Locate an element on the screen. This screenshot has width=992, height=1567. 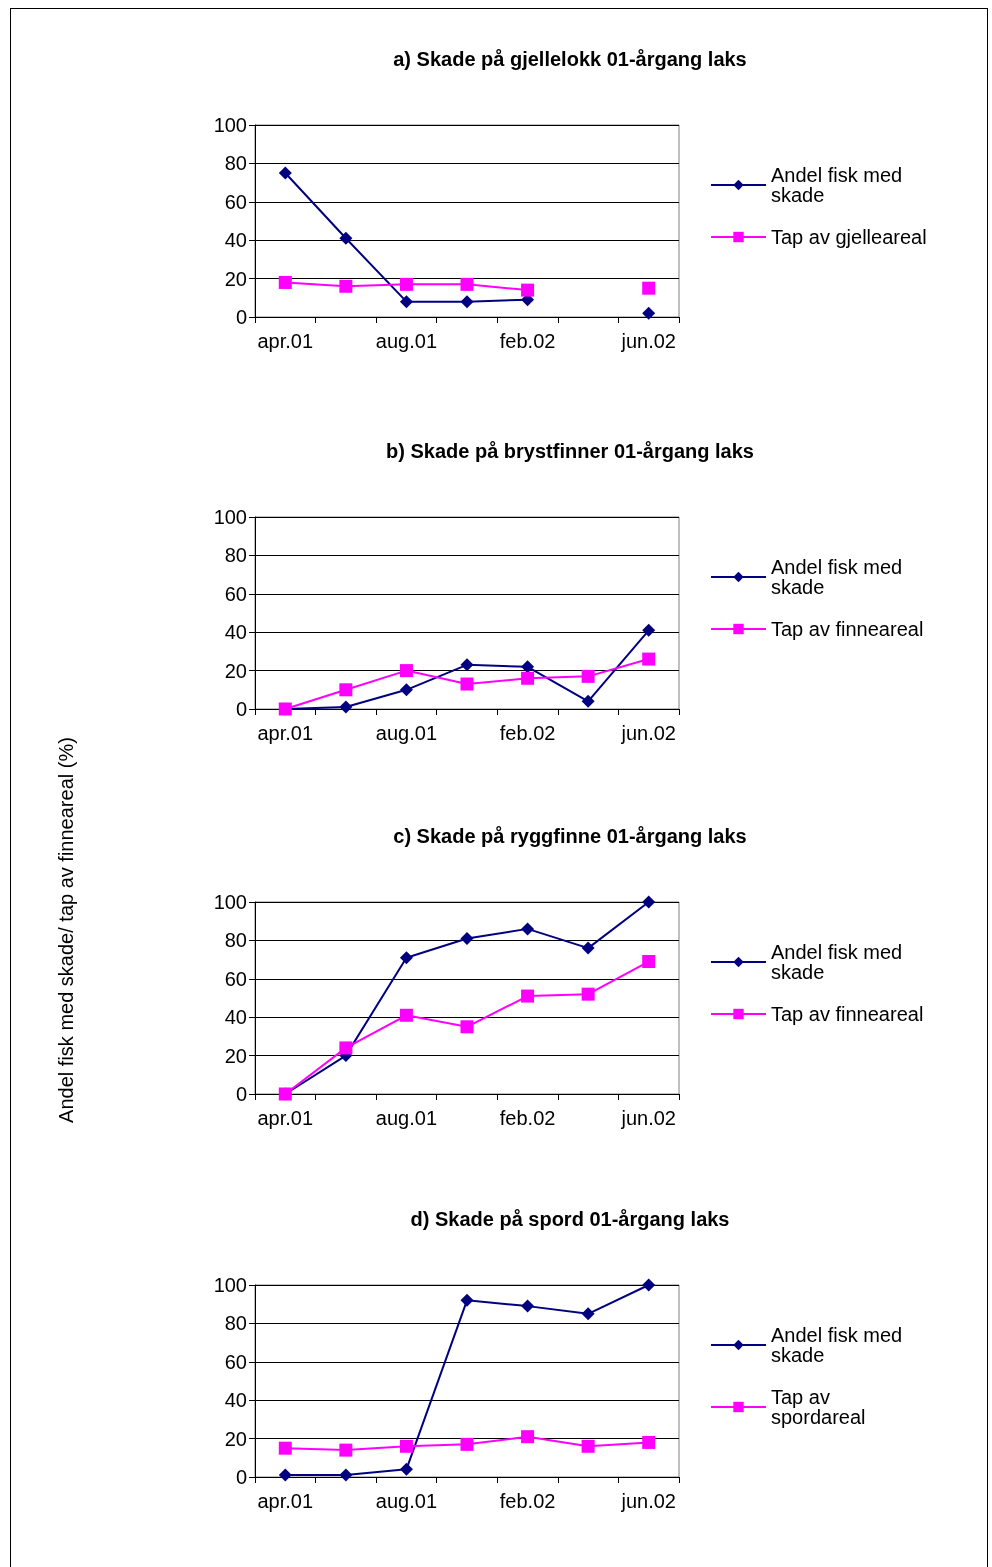
legend-label: Tap av spordareal is located at coordinates (818, 1407).